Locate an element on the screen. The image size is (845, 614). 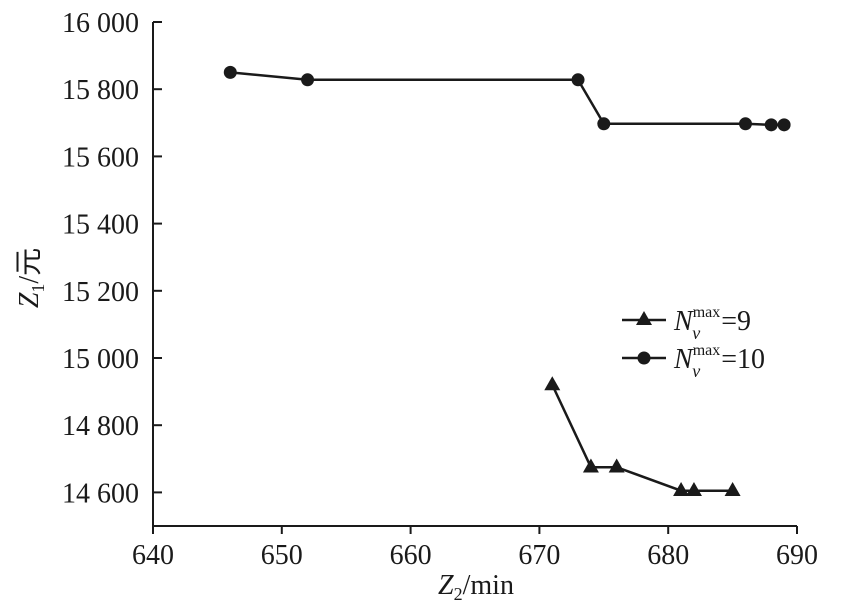
x-tick-label: 680 is located at coordinates (668, 555).